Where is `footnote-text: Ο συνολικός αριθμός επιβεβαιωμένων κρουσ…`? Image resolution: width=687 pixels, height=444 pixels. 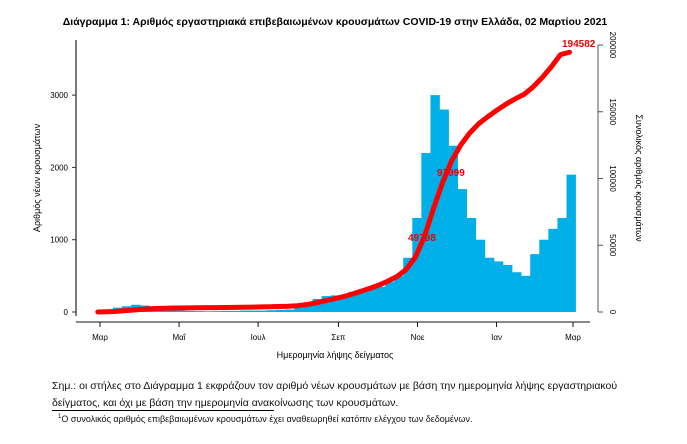 footnote-text: Ο συνολικός αριθμός επιβεβαιωμένων κρουσ… is located at coordinates (267, 419).